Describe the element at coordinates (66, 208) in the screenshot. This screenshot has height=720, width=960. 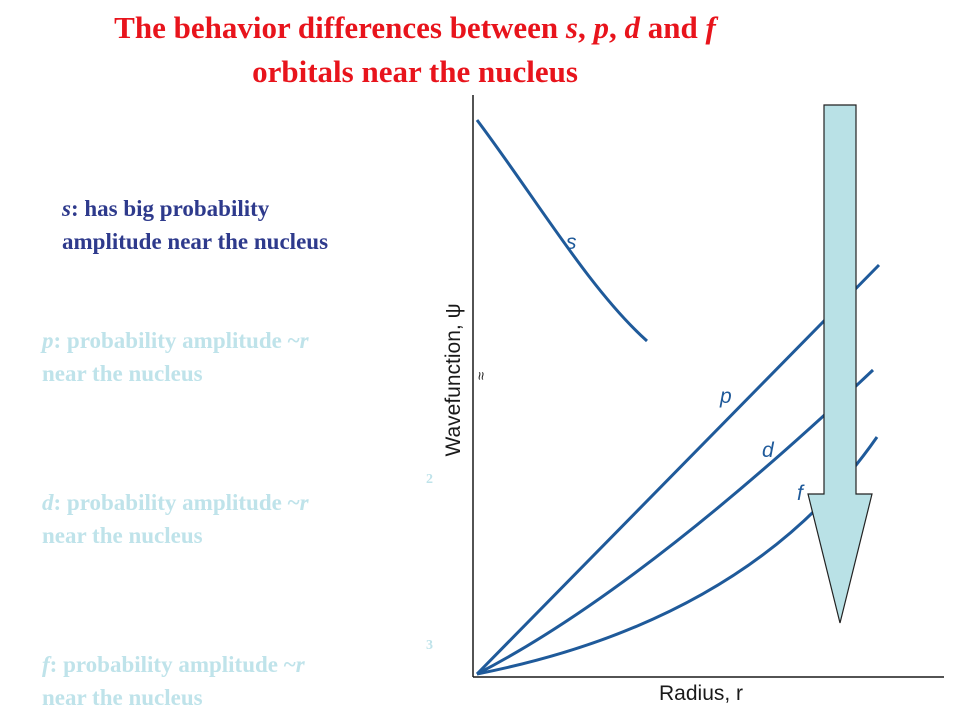
I see `note-s-symbol: s` at that location.